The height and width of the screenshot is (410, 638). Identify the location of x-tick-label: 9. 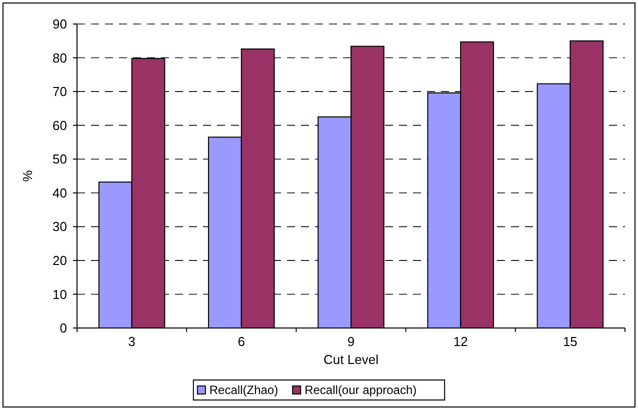
(351, 341).